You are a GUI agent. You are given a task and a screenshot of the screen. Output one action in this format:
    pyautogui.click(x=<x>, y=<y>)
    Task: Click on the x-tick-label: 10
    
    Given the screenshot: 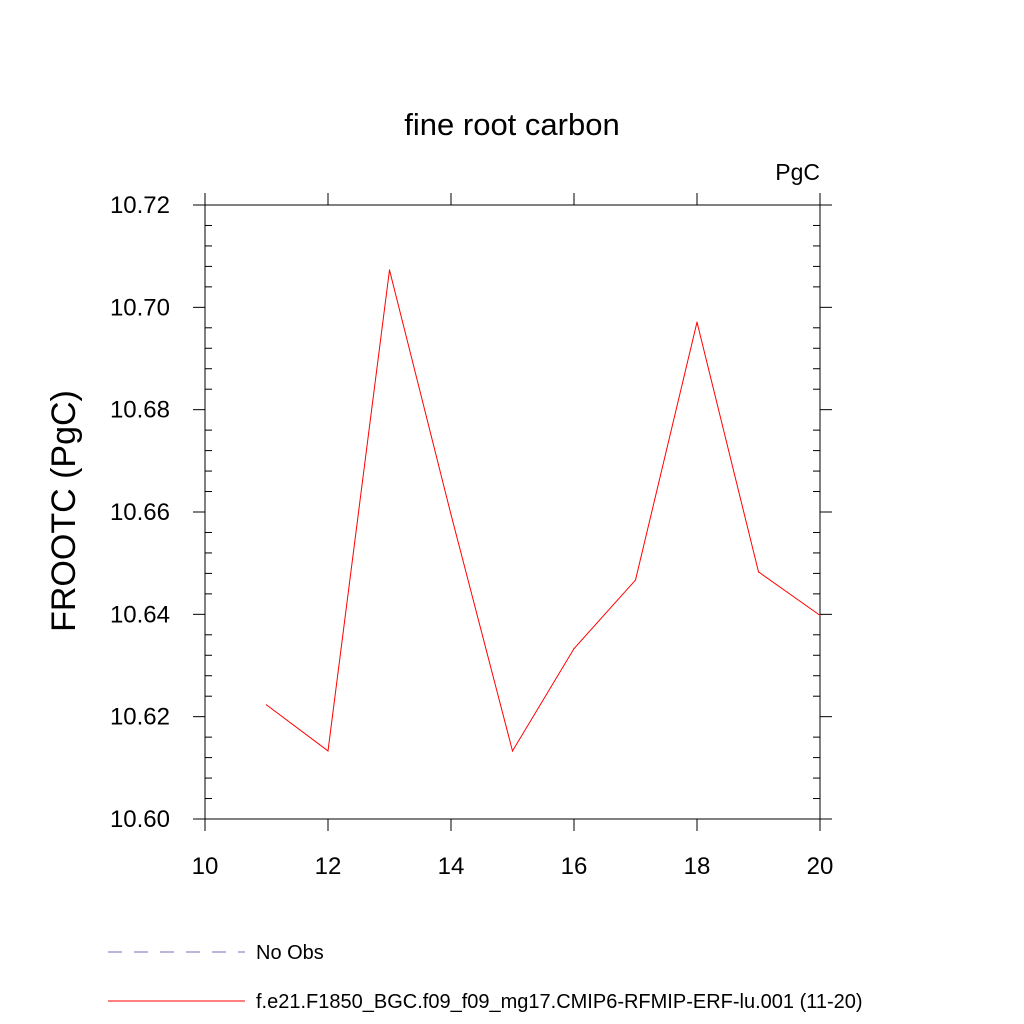 What is the action you would take?
    pyautogui.click(x=205, y=866)
    